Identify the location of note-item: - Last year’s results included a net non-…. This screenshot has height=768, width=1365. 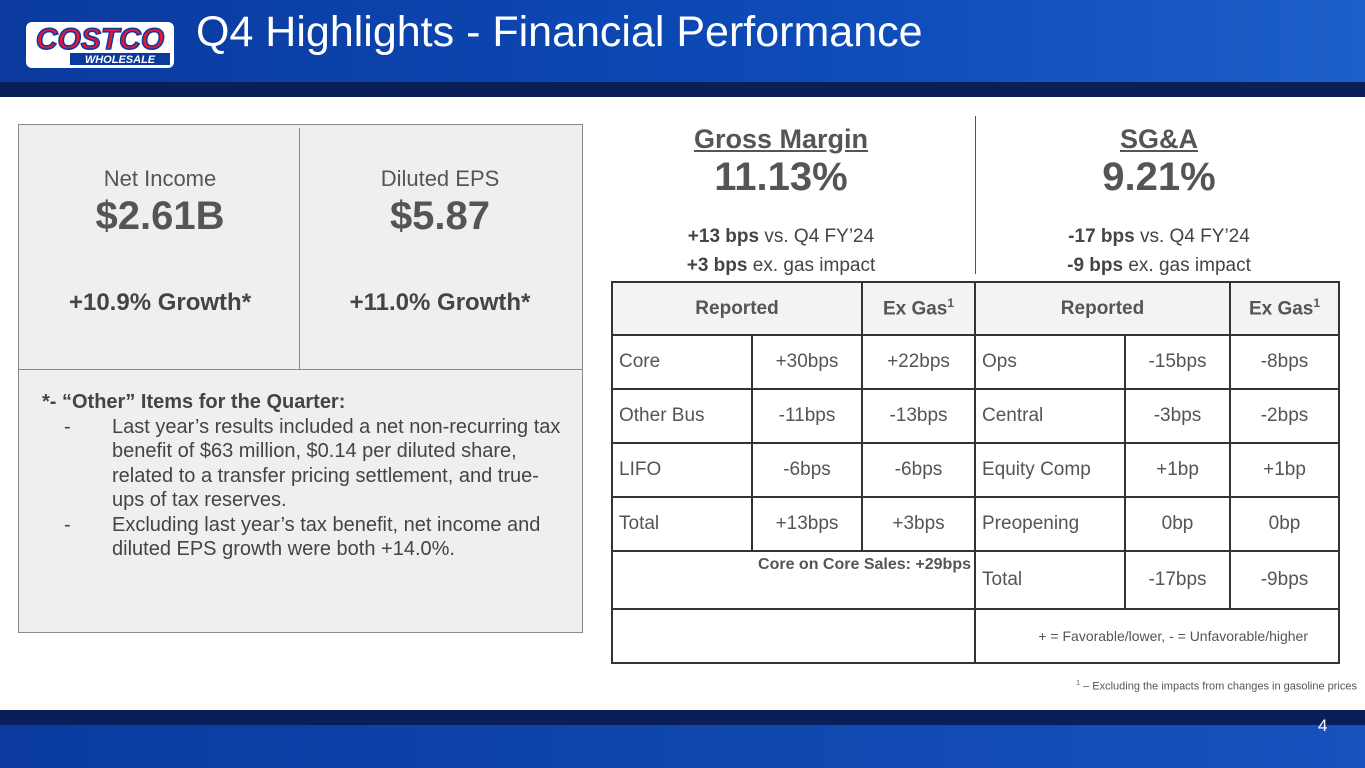
(313, 464).